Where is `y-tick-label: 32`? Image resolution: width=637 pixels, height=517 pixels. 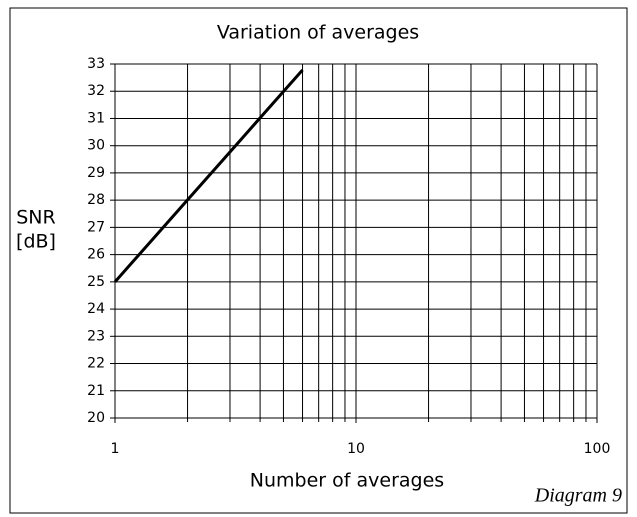
y-tick-label: 32 is located at coordinates (96, 91).